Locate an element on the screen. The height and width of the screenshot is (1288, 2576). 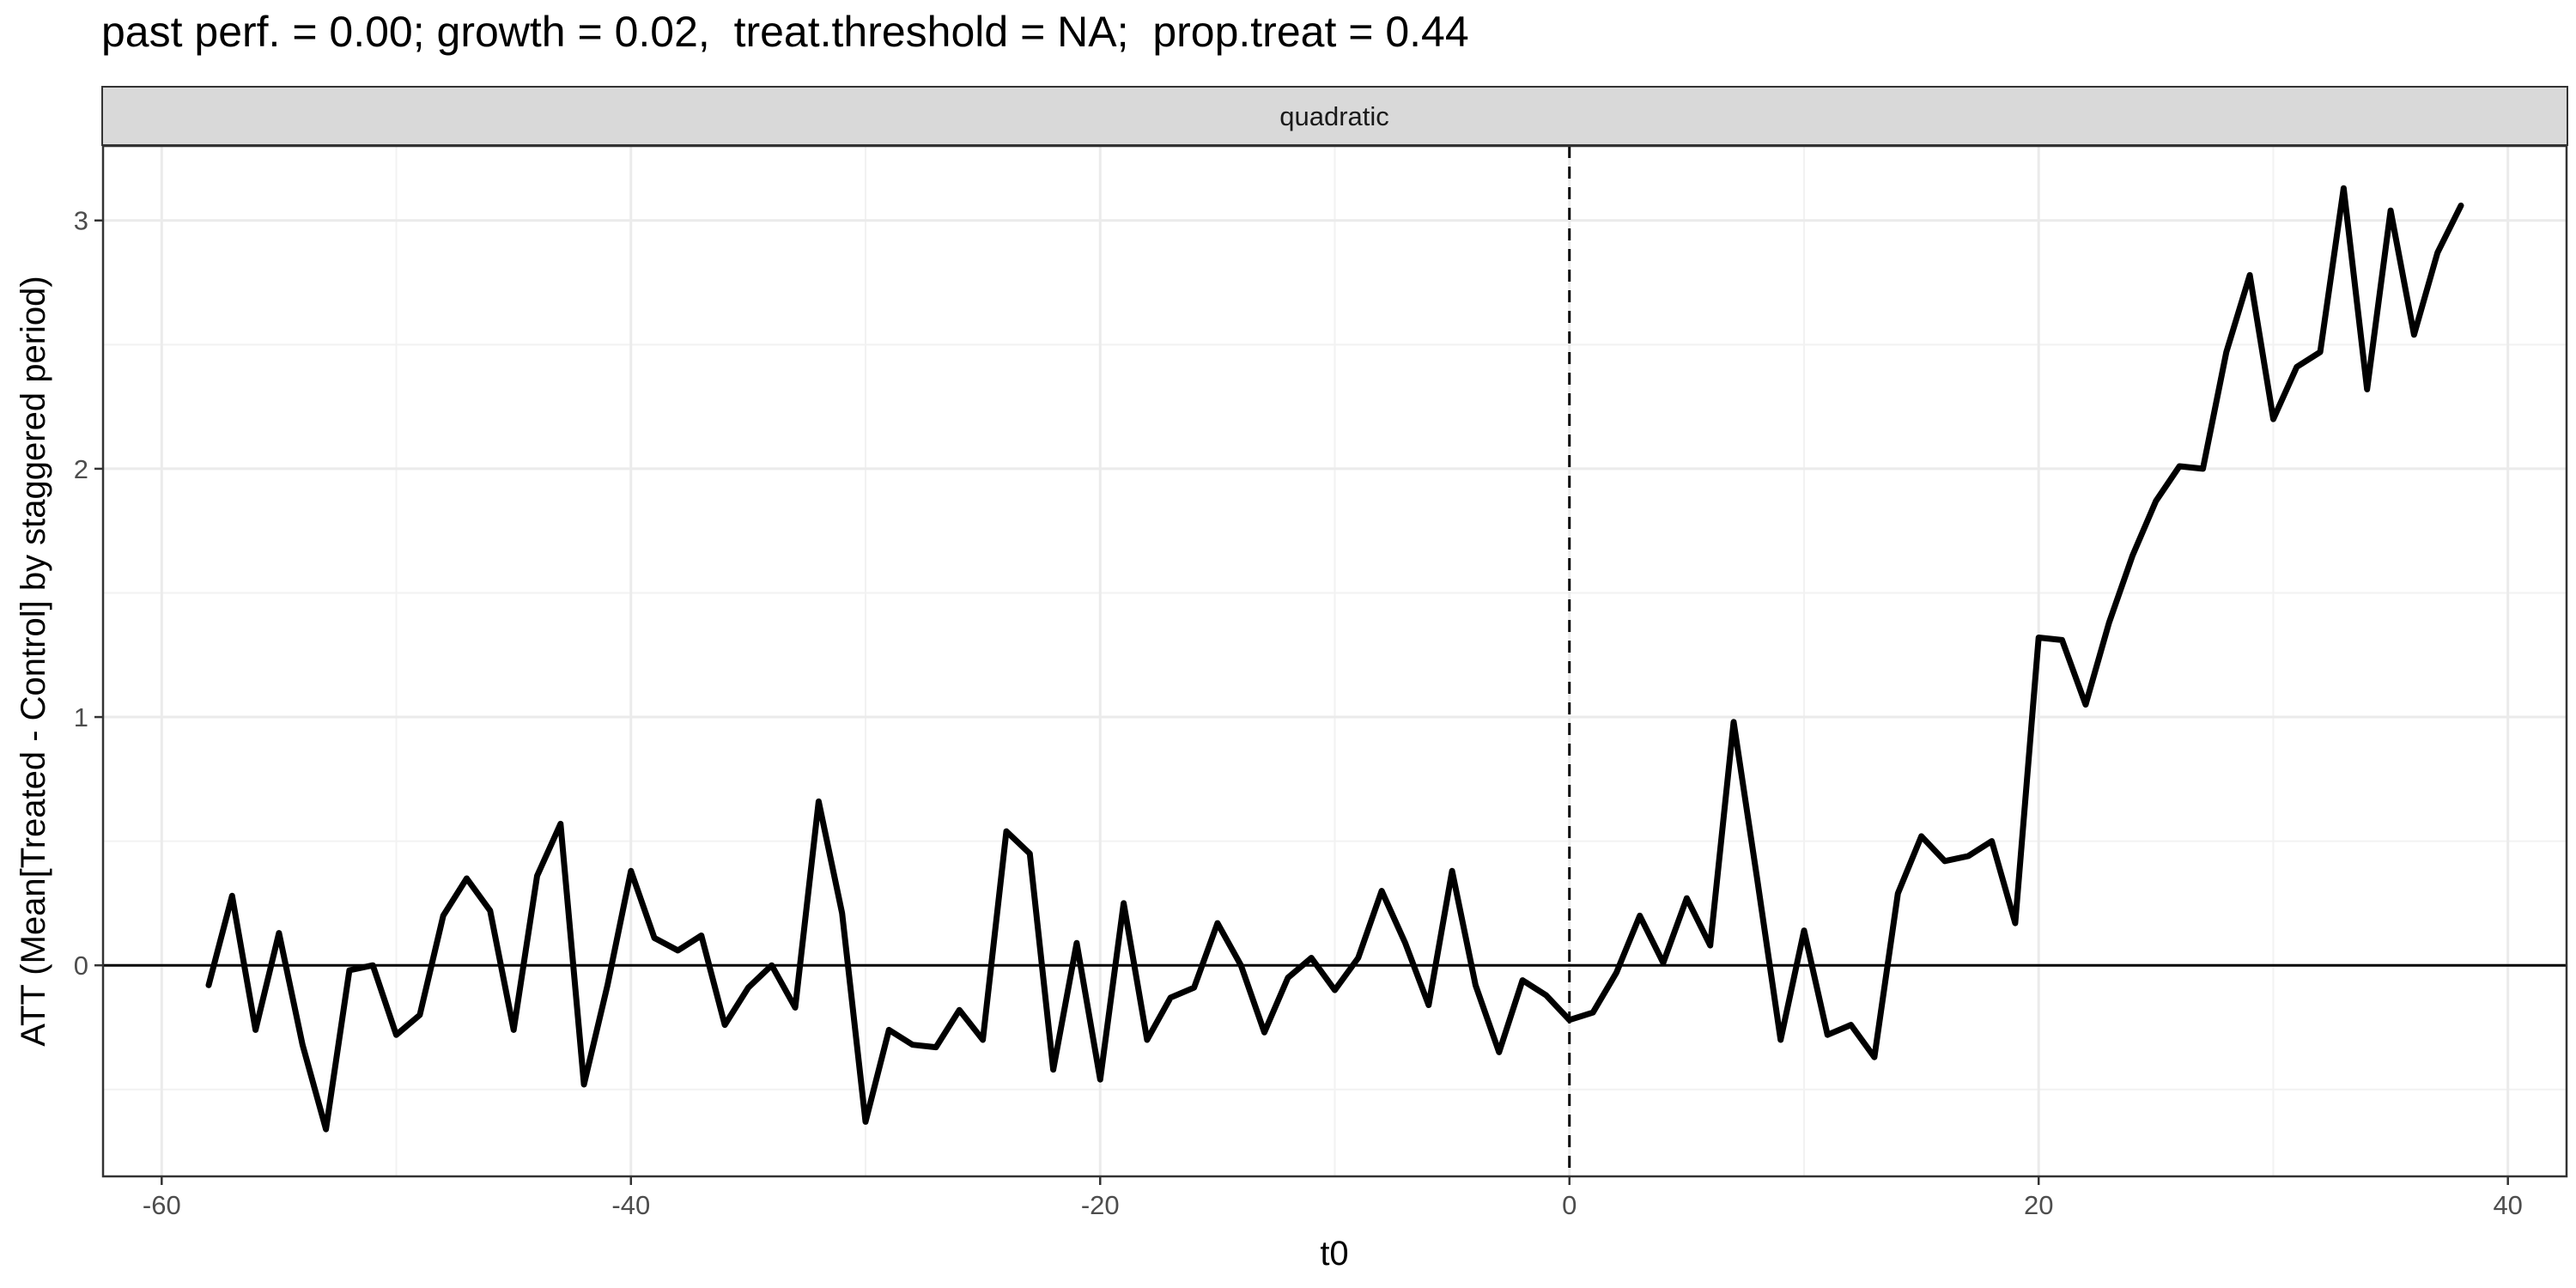
x-tick-label: -60 is located at coordinates (162, 1205).